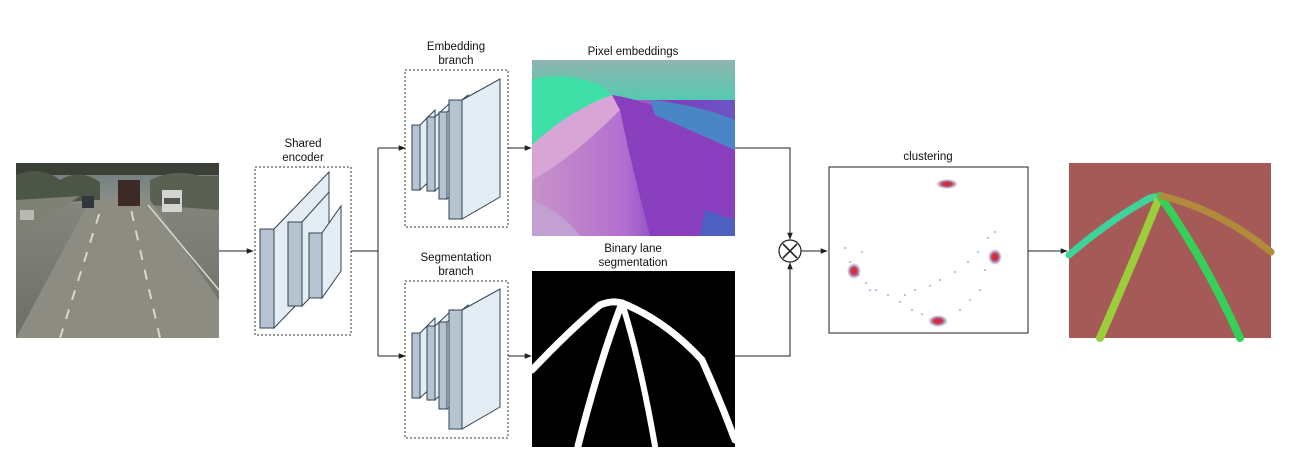 The height and width of the screenshot is (472, 1297). I want to click on input-road-image, so click(118, 251).